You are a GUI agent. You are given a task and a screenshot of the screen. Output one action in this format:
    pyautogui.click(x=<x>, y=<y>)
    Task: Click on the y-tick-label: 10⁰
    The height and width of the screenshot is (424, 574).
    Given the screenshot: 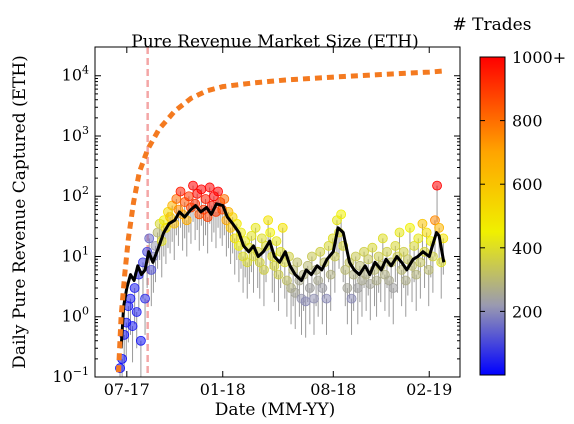 What is the action you would take?
    pyautogui.click(x=75, y=315)
    